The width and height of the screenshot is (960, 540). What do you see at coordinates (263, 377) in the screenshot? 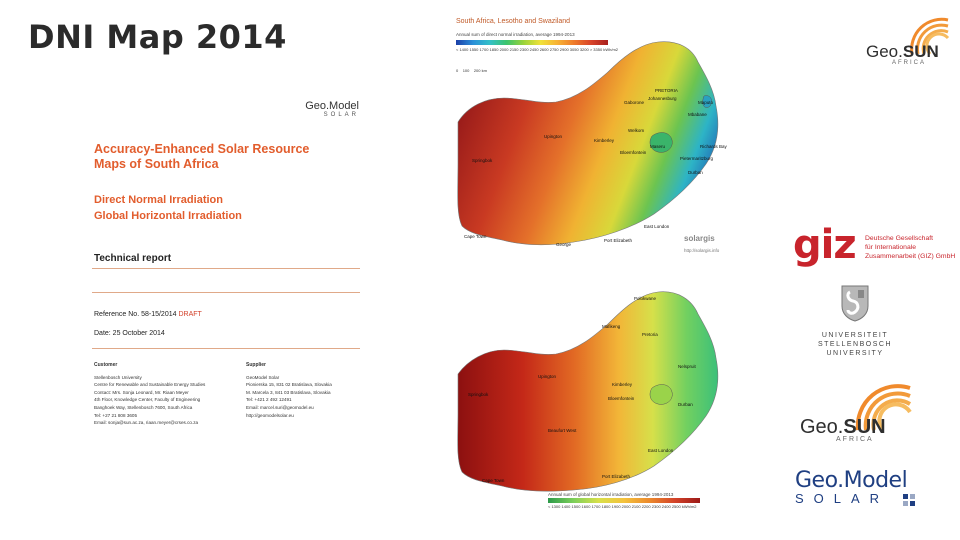
I see `supplier-line: GeoModel Solar` at bounding box center [263, 377].